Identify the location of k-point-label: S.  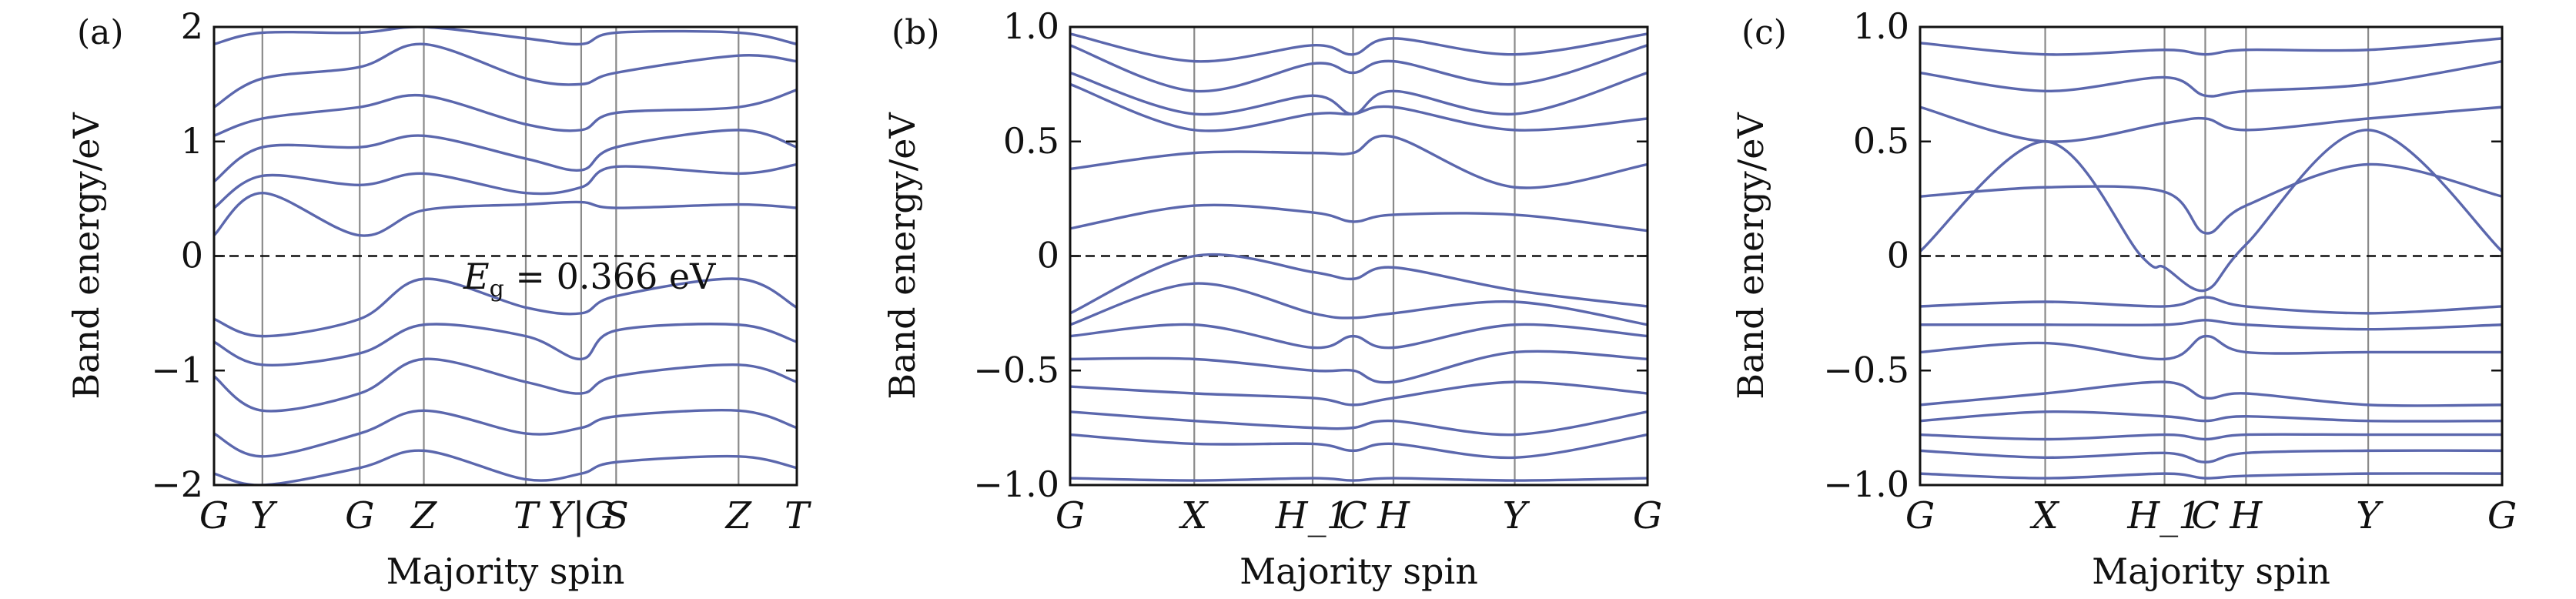
(616, 515).